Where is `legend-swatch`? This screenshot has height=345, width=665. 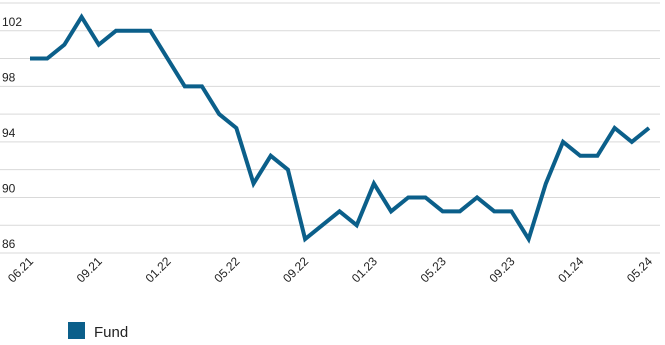 legend-swatch is located at coordinates (76, 330).